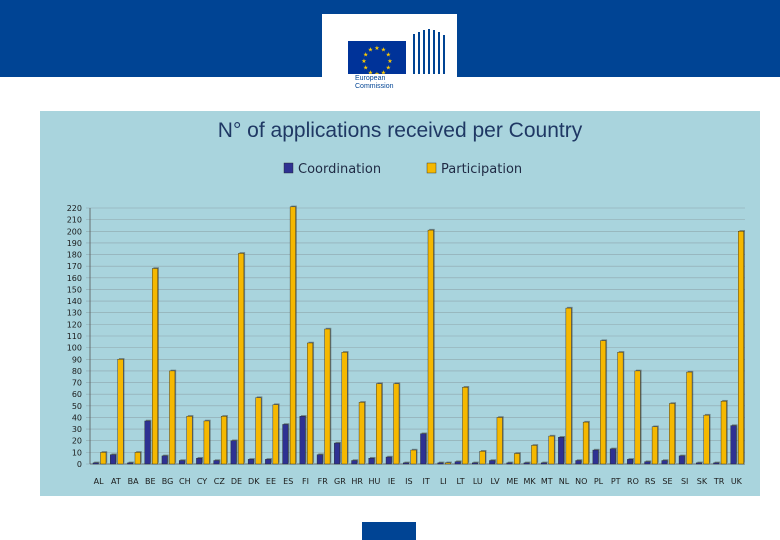 This screenshot has height=540, width=780. Describe the element at coordinates (288, 481) in the screenshot. I see `x-tick-label: ES` at that location.